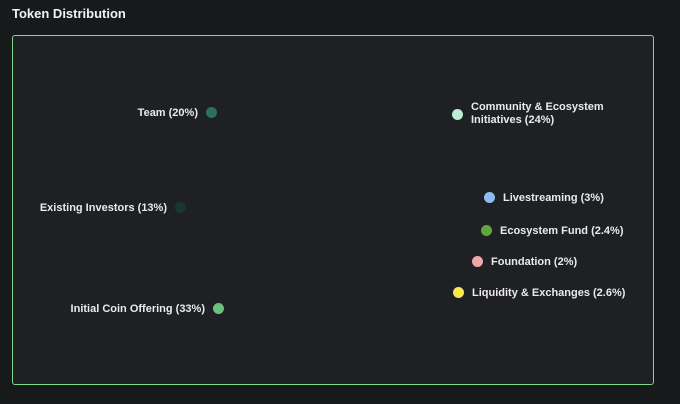 The image size is (680, 404). Describe the element at coordinates (137, 309) in the screenshot. I see `legend-label-ico: Initial Coin Offering (33%)` at that location.